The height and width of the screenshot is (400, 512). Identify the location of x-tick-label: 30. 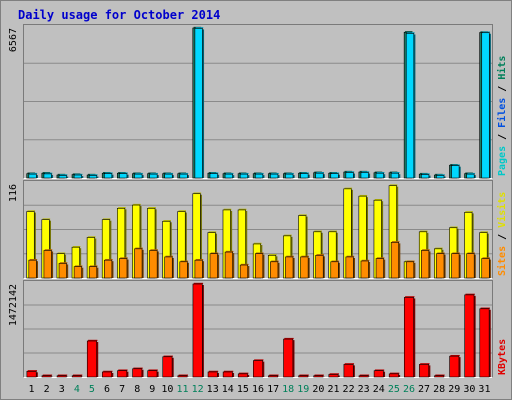
(469, 389).